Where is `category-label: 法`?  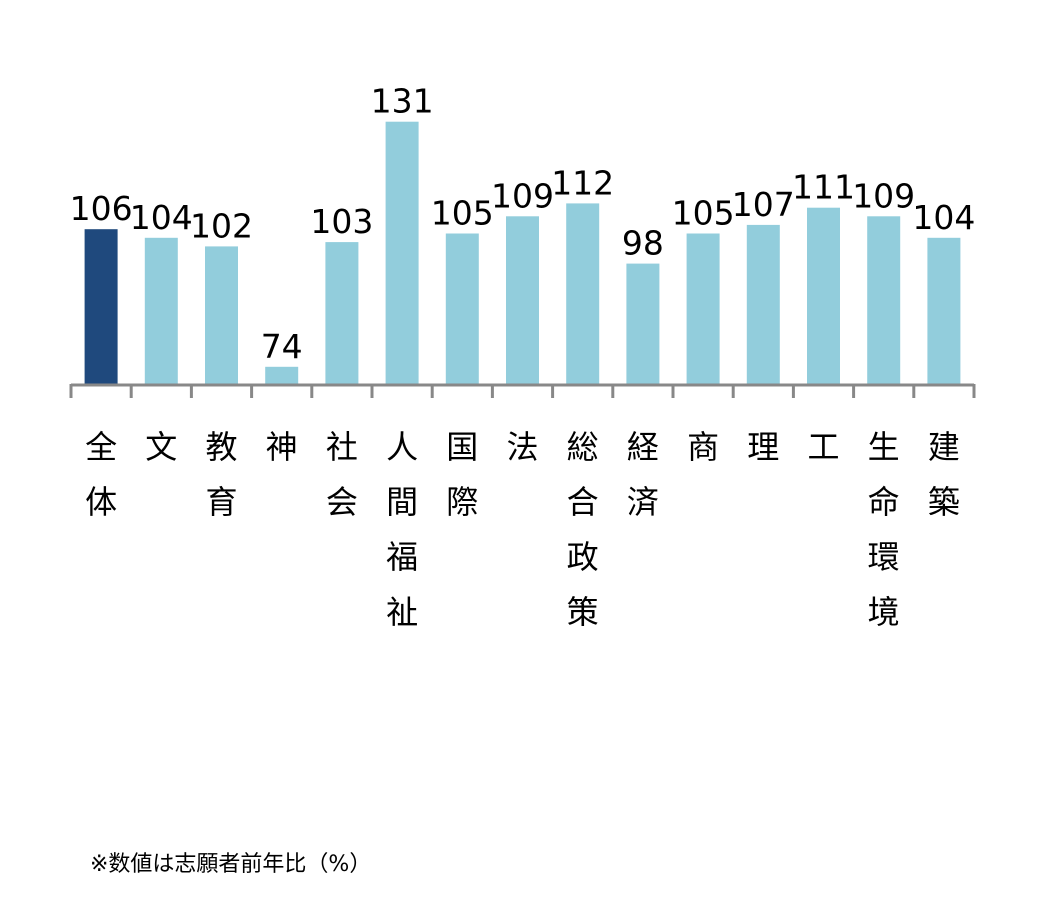
category-label: 法 is located at coordinates (522, 447).